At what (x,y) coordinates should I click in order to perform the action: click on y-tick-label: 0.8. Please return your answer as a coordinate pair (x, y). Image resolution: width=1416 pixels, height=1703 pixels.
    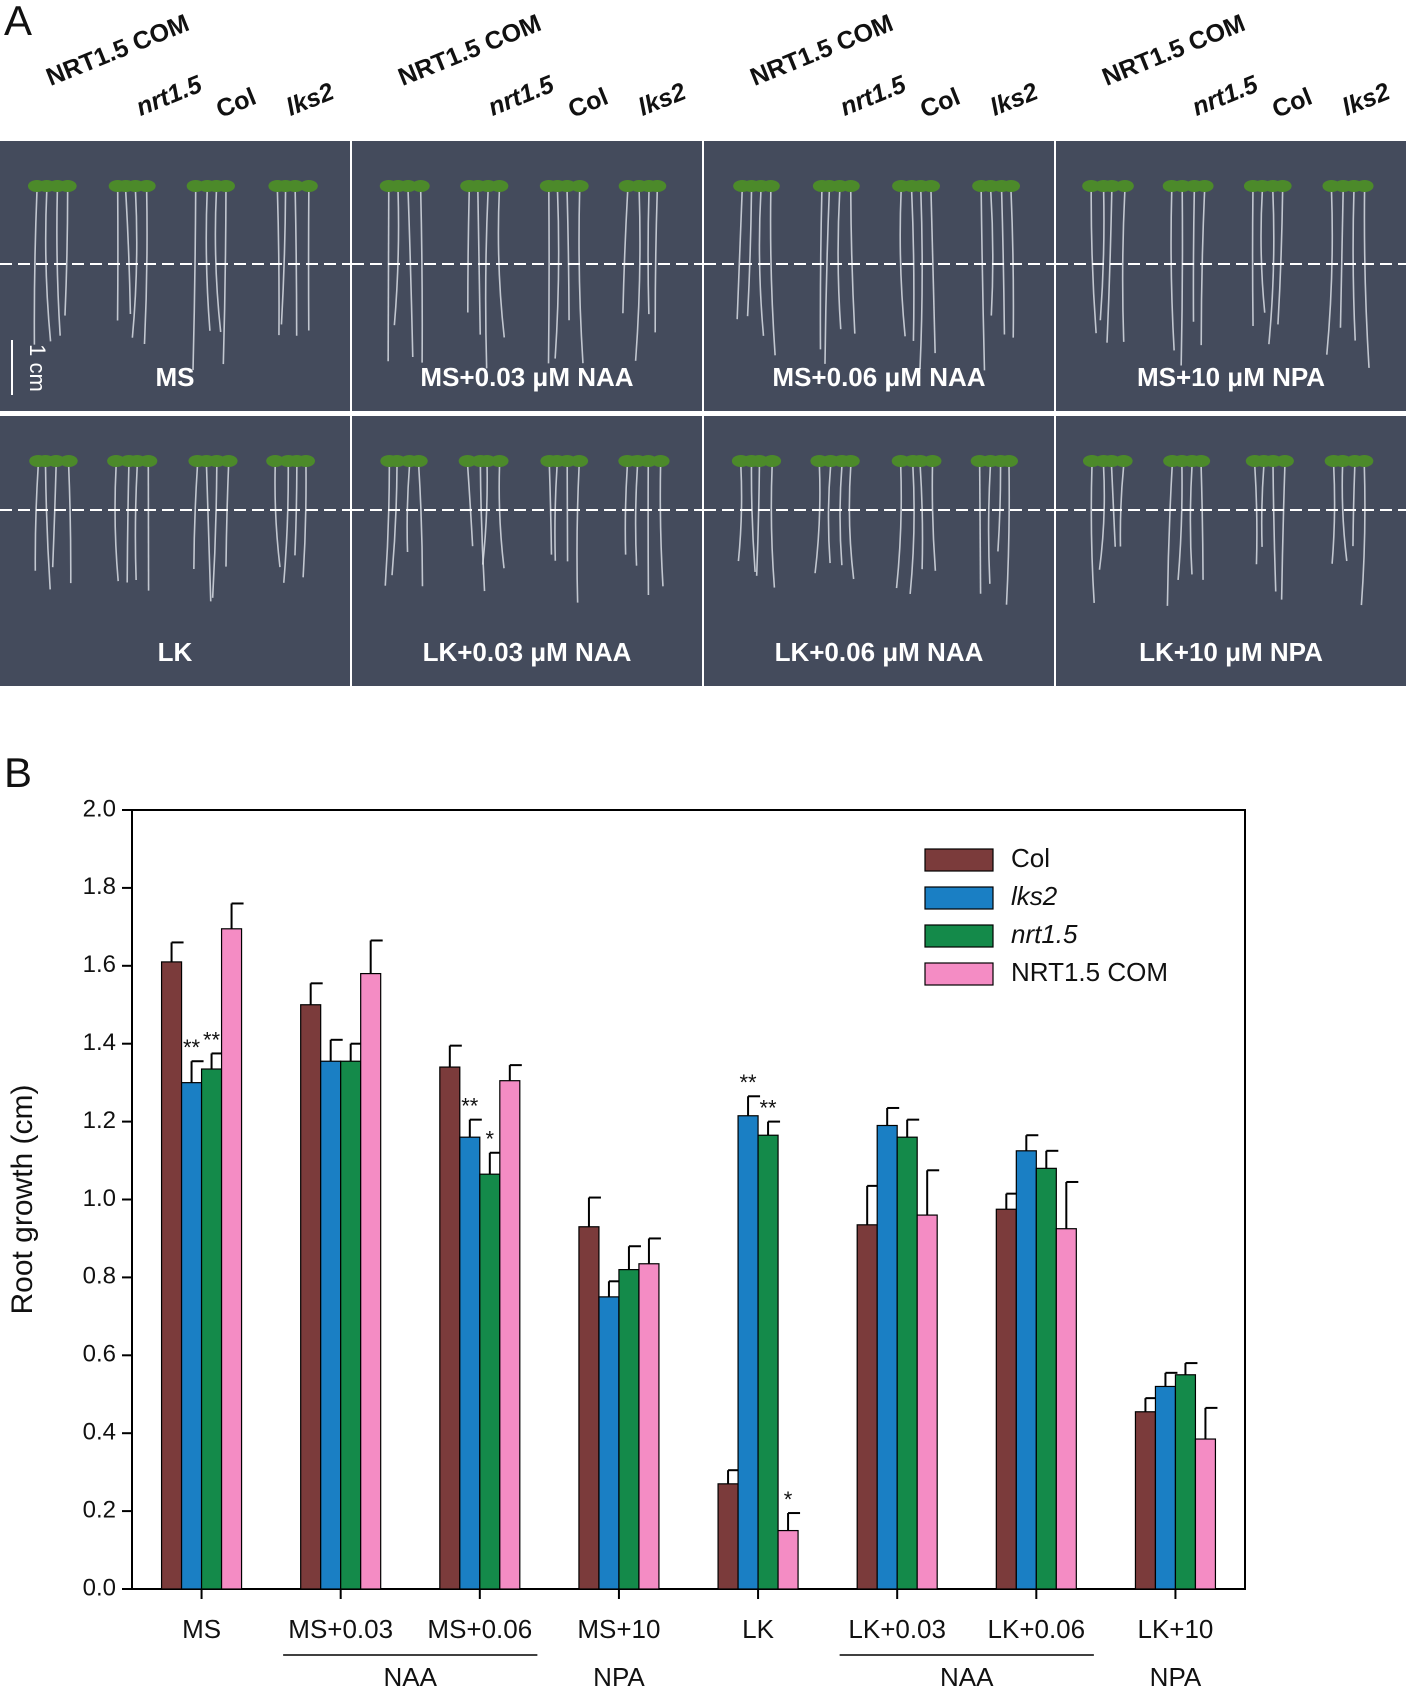
    Looking at the image, I should click on (99, 1276).